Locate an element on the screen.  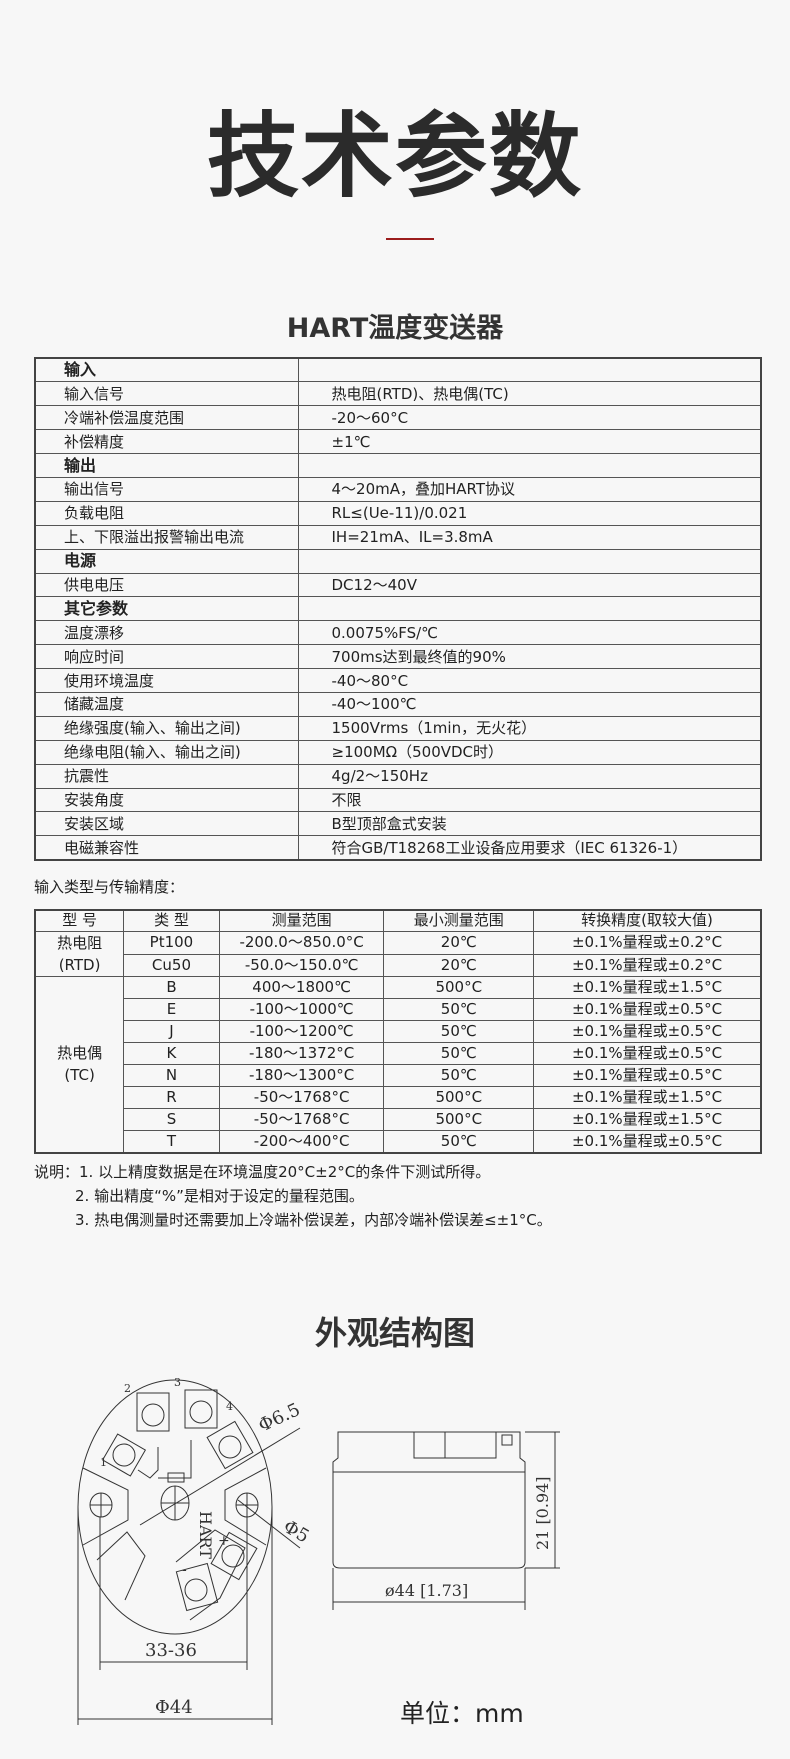
table-row: 热电偶 (TC) B 400～1800℃ 500°C ±0.1%量程或±1.5°C is located at coordinates (398, 1065).